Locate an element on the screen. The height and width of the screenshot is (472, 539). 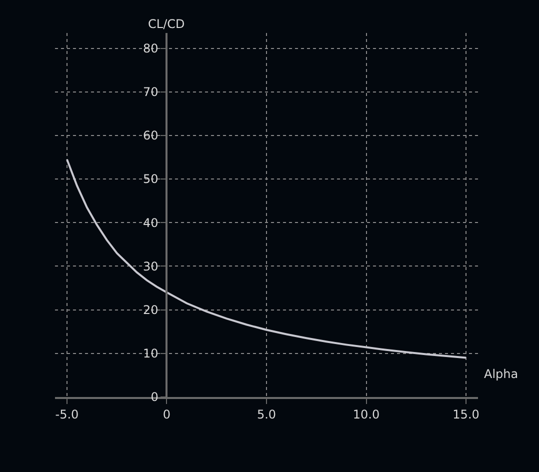
y-tick-label: 80 is located at coordinates (150, 48).